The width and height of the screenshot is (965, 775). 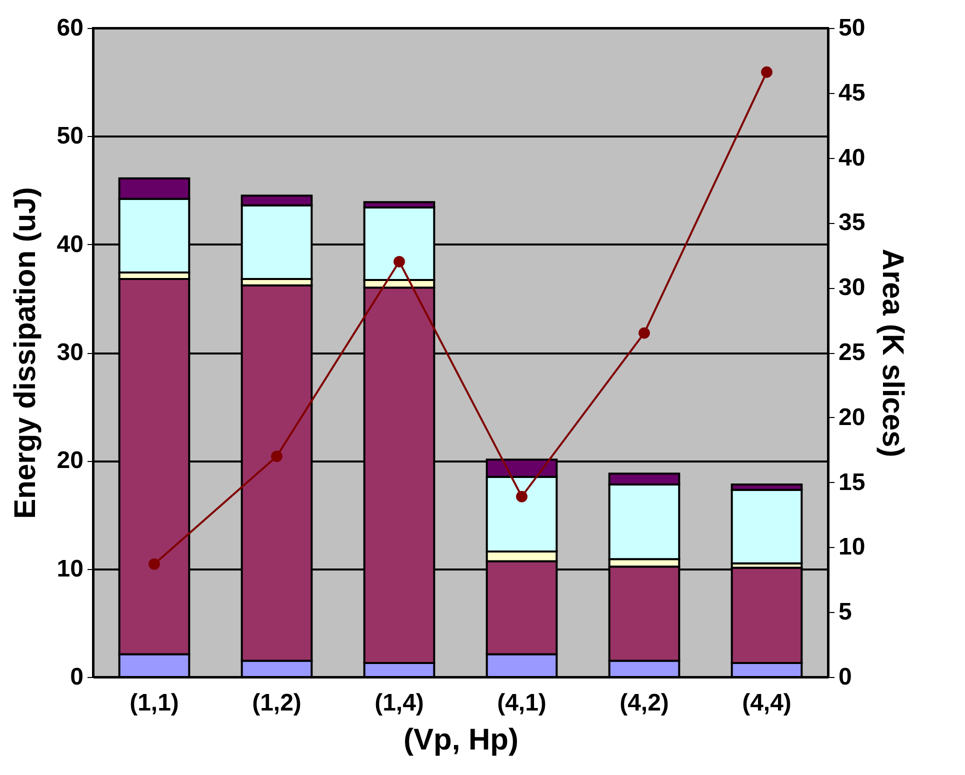 I want to click on x-tick-label: (4,1), so click(x=521, y=703).